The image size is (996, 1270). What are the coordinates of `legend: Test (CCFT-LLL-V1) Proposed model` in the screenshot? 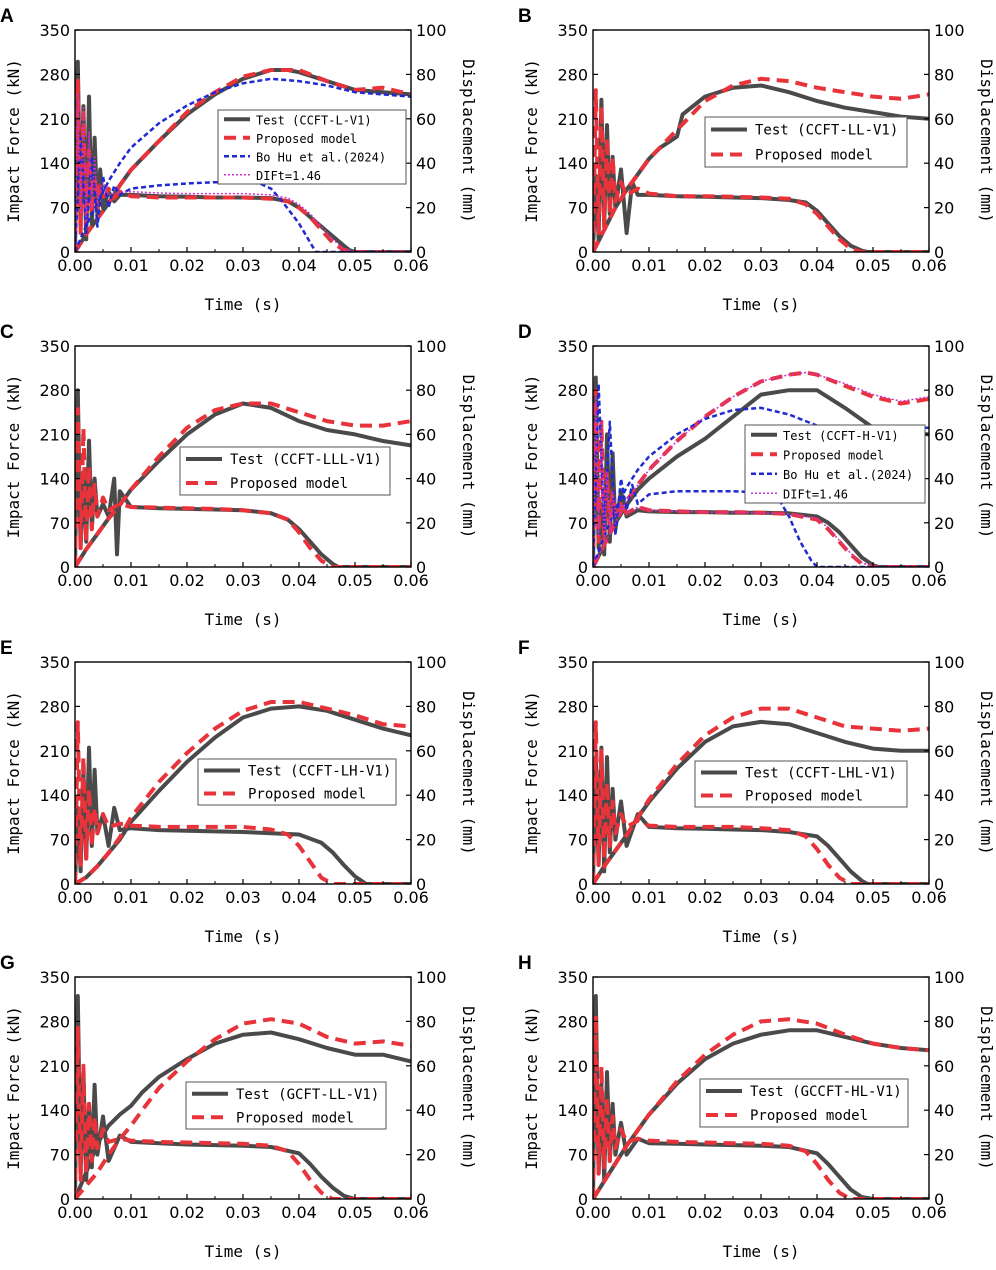 It's located at (285, 471).